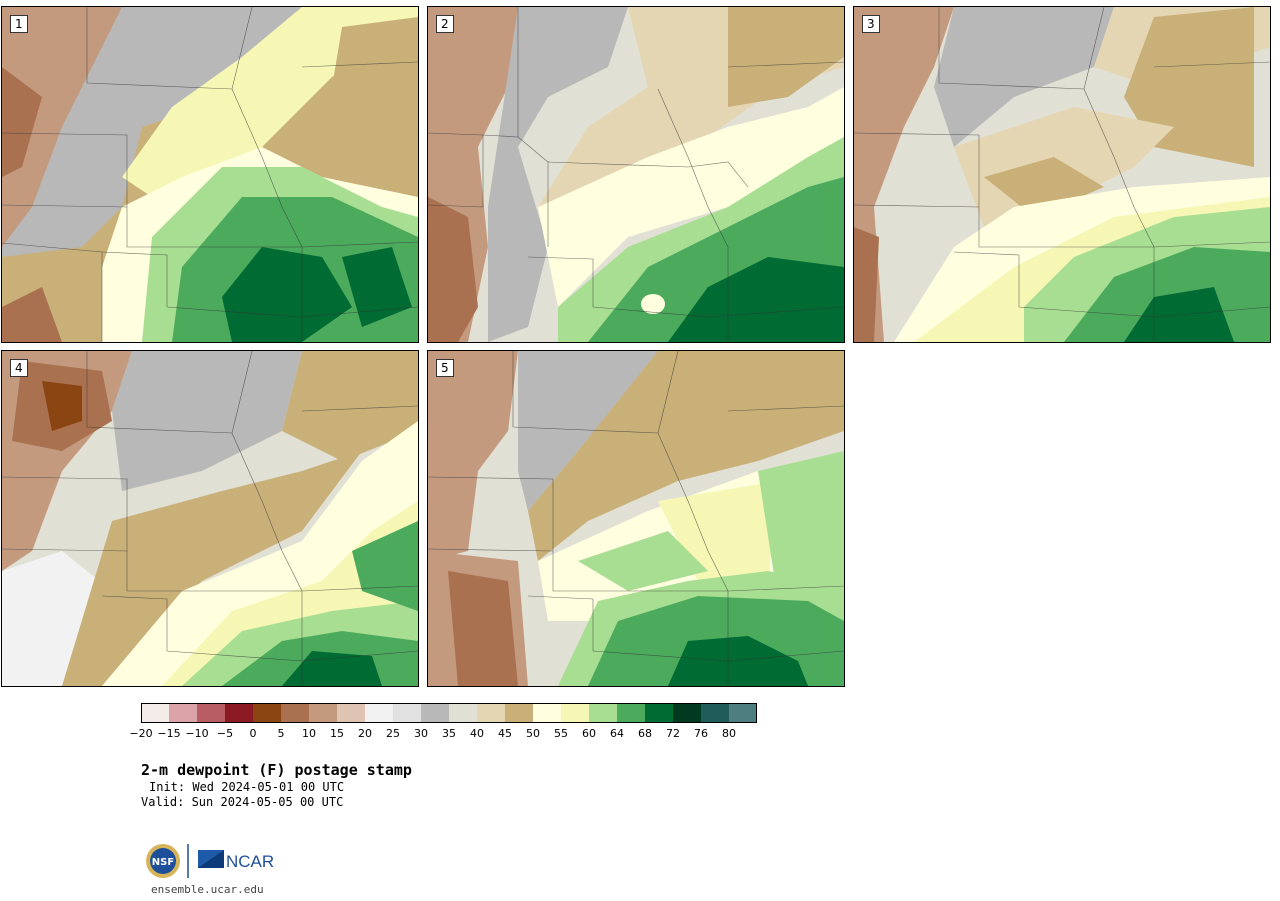 The height and width of the screenshot is (901, 1280). I want to click on panel-number: 2, so click(445, 24).